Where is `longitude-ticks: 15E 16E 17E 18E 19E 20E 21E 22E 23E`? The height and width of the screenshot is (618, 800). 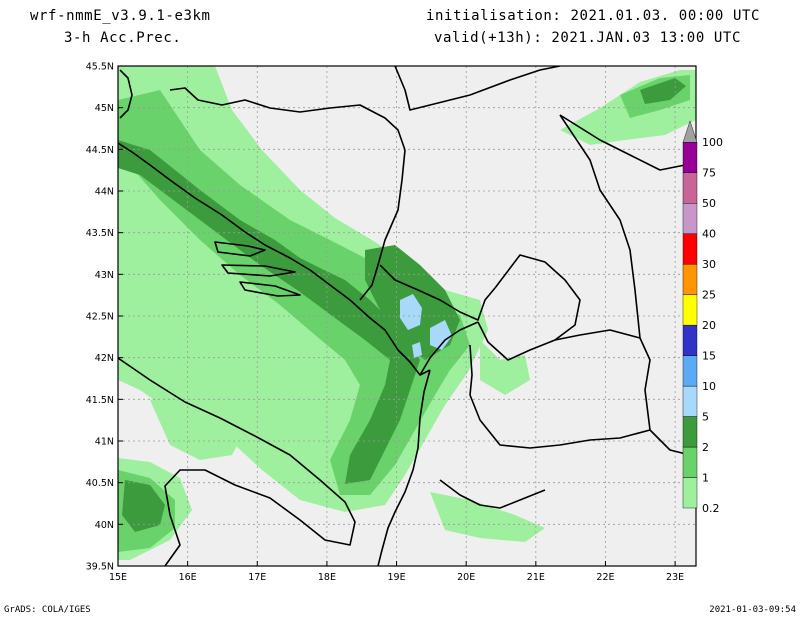 longitude-ticks: 15E 16E 17E 18E 19E 20E 21E 22E 23E is located at coordinates (396, 572).